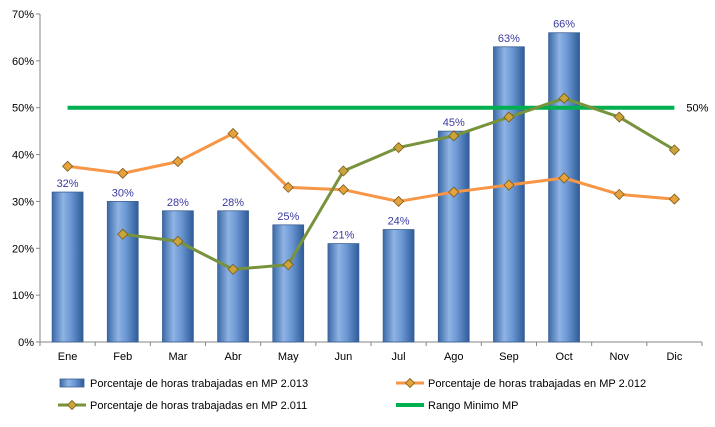  Describe the element at coordinates (399, 357) in the screenshot. I see `x-tick-label: Jul` at that location.